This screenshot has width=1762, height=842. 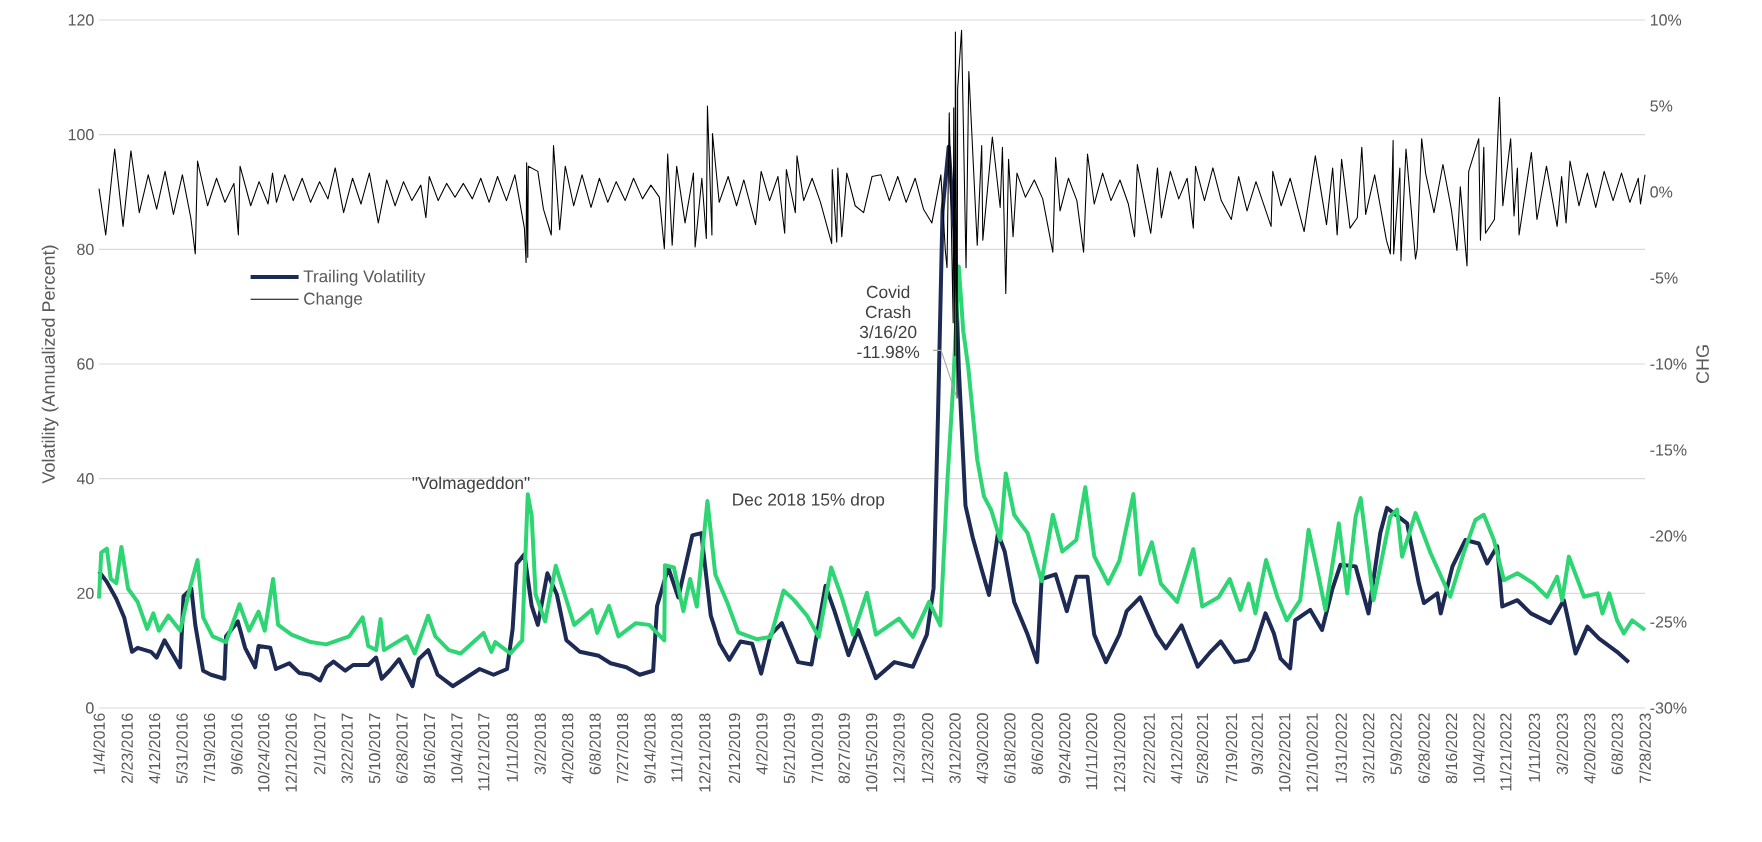 I want to click on x-tick-label: 6/18/2020, so click(x=1009, y=748).